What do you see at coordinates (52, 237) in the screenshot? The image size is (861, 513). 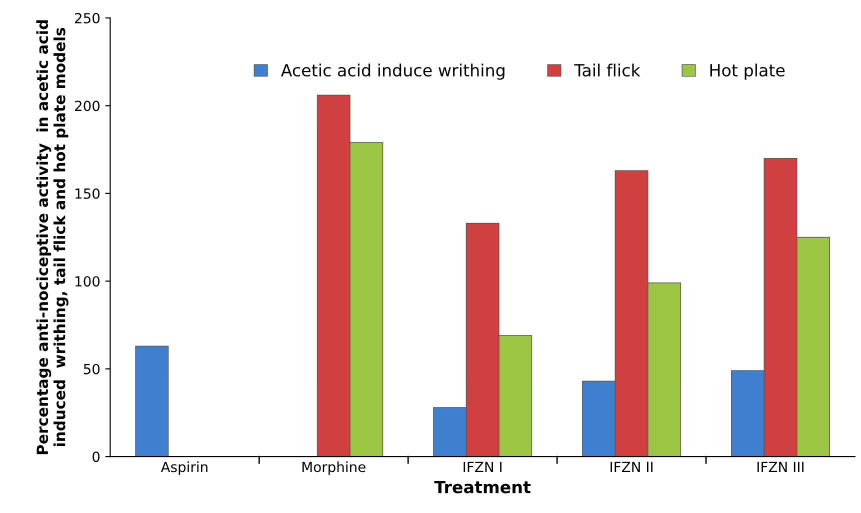 I see `y-axis-title: Percentage anti-nociceptive activity in acetic acid induced writhing, tail flick and hot plate models` at bounding box center [52, 237].